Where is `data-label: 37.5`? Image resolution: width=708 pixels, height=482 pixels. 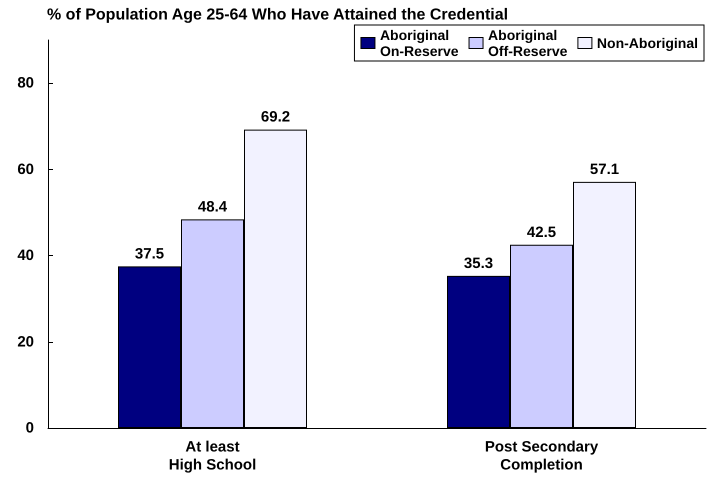
data-label: 37.5 is located at coordinates (149, 253).